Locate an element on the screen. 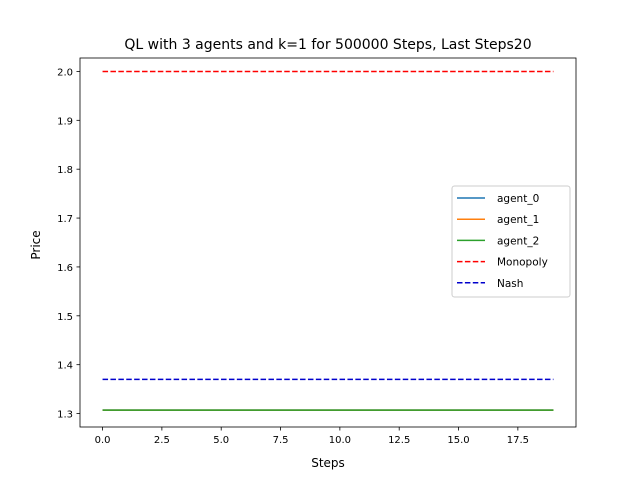  legend-box is located at coordinates (511, 241).